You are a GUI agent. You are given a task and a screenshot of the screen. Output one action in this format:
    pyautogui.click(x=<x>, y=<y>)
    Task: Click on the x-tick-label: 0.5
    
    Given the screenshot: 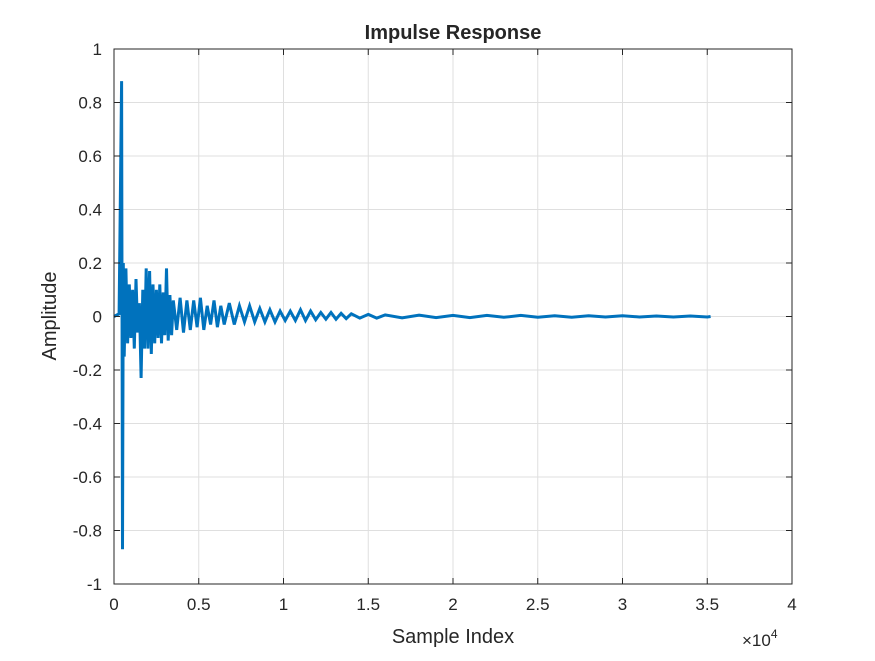 What is the action you would take?
    pyautogui.click(x=199, y=604)
    